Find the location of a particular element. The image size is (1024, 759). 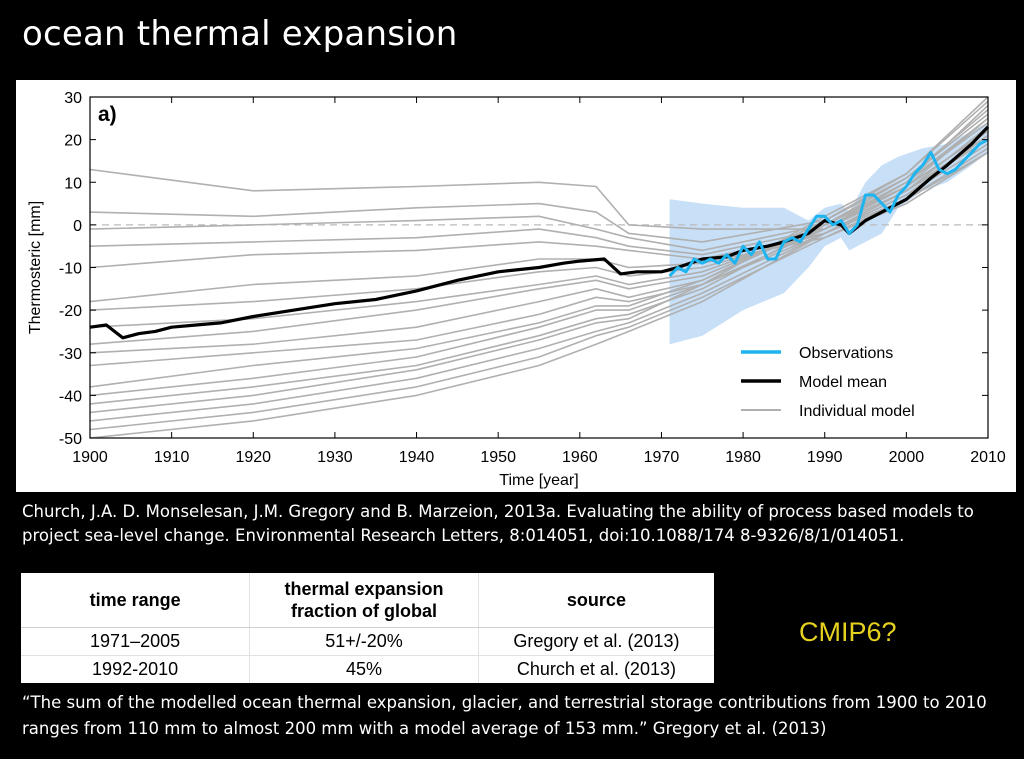

cell-source: Gregory et al. (2013) is located at coordinates (596, 641).